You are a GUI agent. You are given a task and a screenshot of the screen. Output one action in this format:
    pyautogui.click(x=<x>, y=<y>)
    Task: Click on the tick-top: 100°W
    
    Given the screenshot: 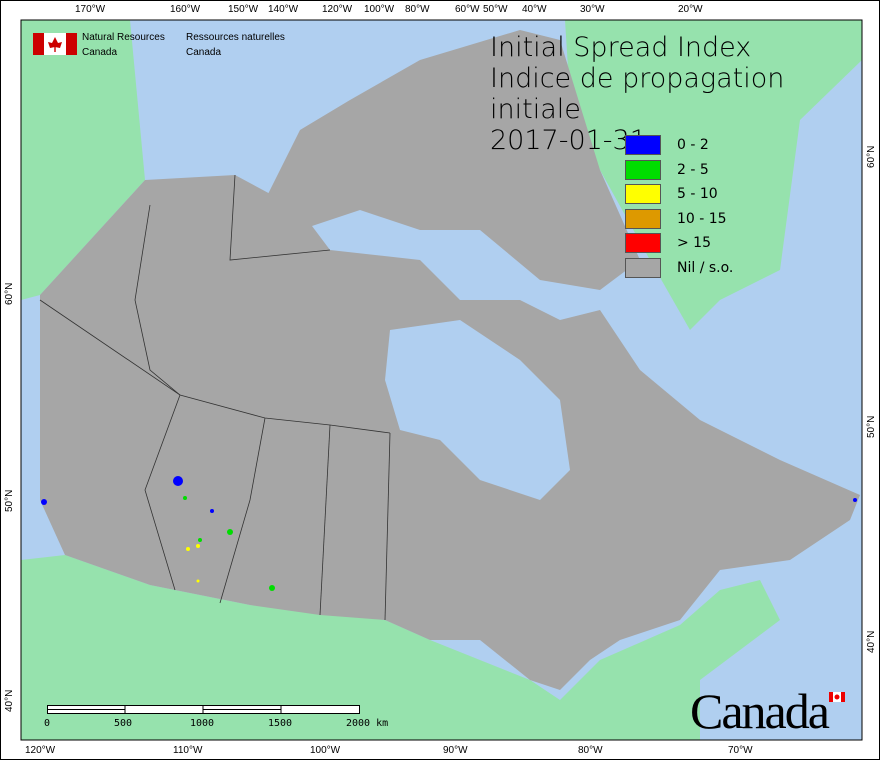 What is the action you would take?
    pyautogui.click(x=379, y=9)
    